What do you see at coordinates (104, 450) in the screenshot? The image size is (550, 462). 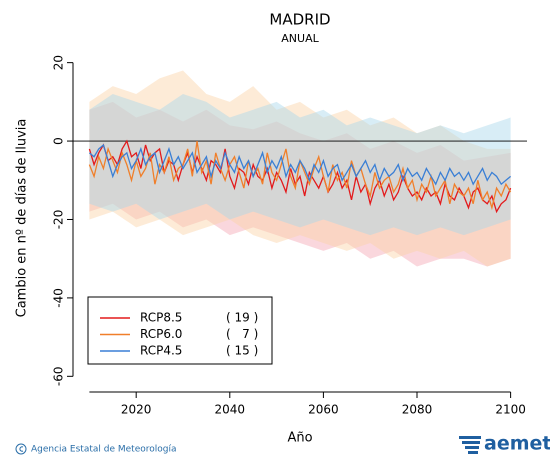 I see `source-text: Agencia Estatal de Meteorología` at bounding box center [104, 450].